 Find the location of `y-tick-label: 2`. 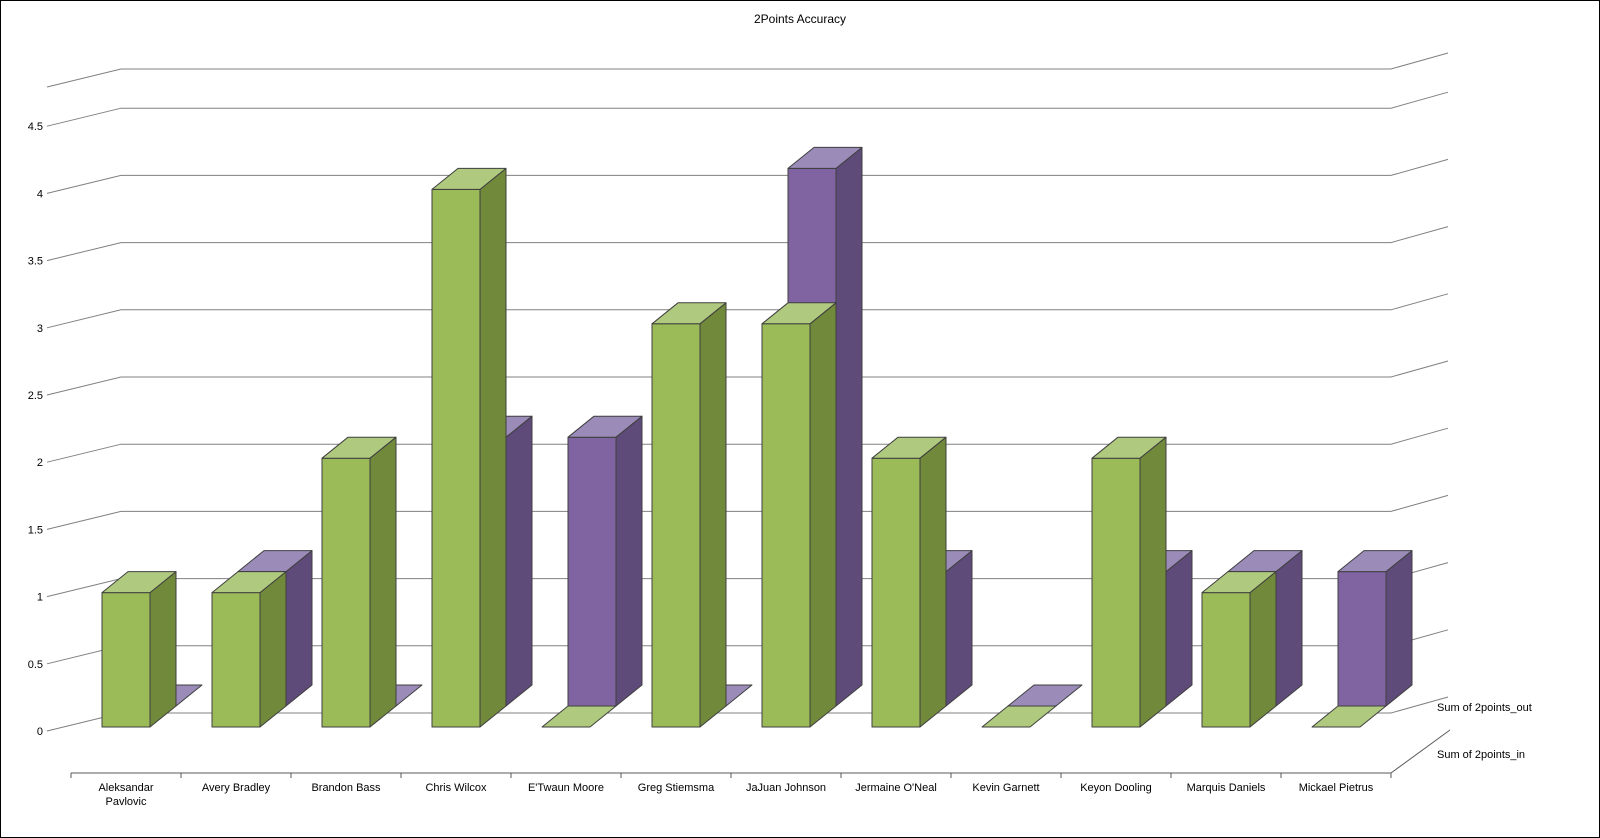

y-tick-label: 2 is located at coordinates (40, 463).